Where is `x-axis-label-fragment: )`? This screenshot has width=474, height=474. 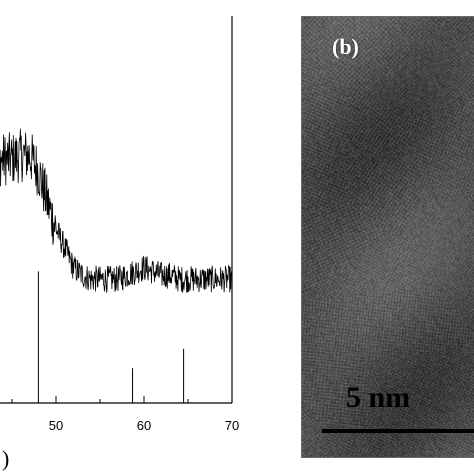
x-axis-label-fragment: ) is located at coordinates (6, 458).